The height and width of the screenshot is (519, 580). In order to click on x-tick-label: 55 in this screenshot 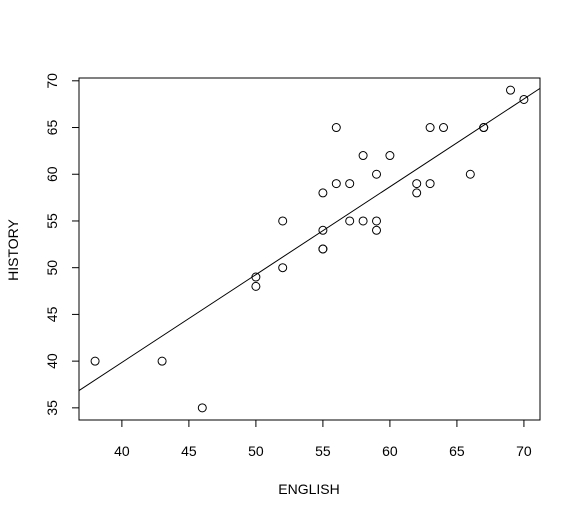, I will do `click(323, 451)`.